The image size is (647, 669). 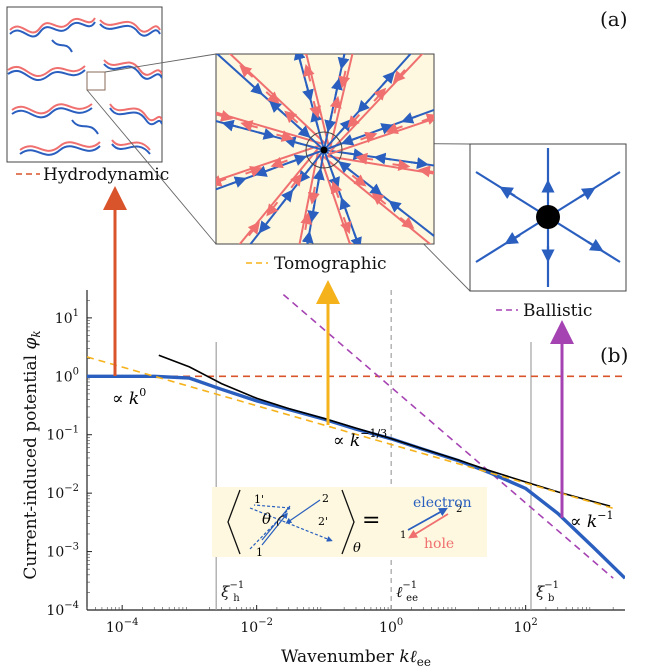 I want to click on hydrodynamic-panel, so click(x=84, y=84).